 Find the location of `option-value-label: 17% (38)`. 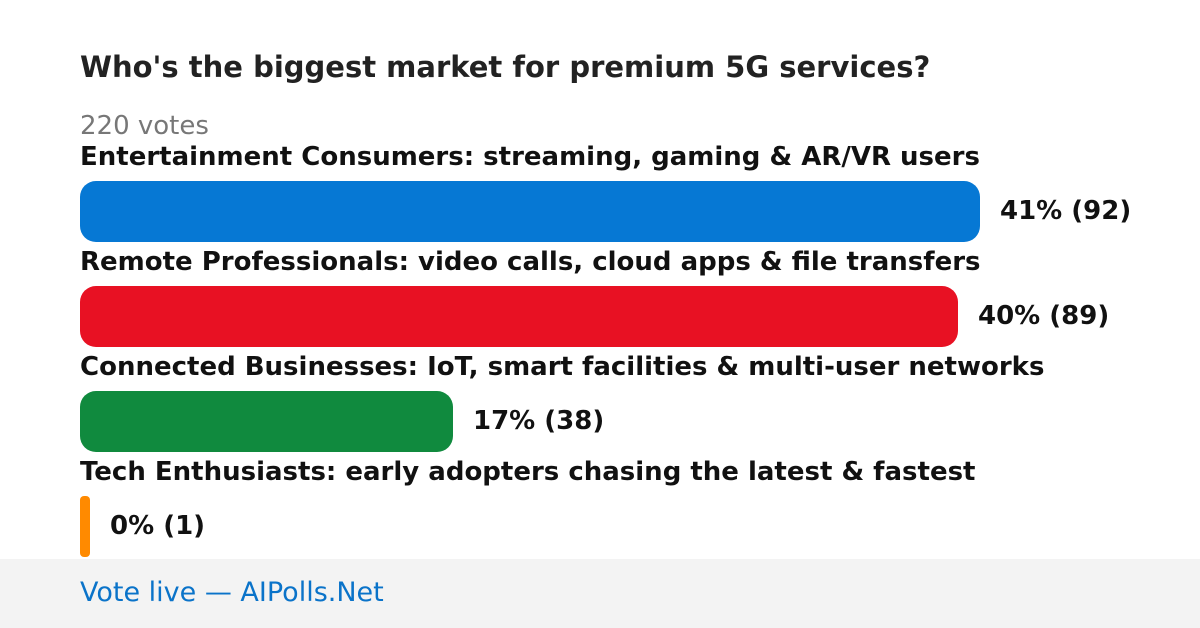

option-value-label: 17% (38) is located at coordinates (539, 421).